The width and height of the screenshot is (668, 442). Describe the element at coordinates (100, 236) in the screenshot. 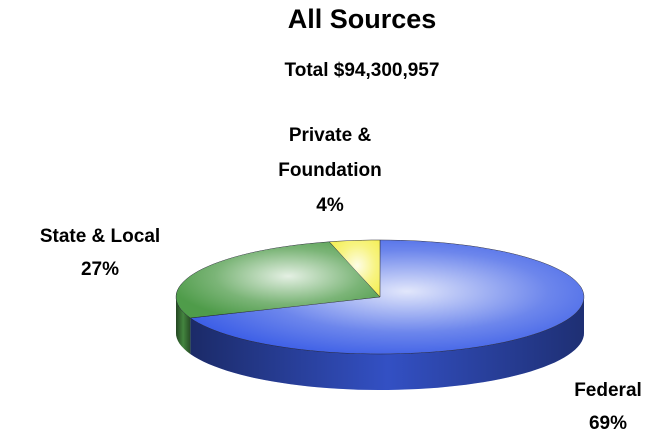

I see `slice-name: State & Local` at that location.